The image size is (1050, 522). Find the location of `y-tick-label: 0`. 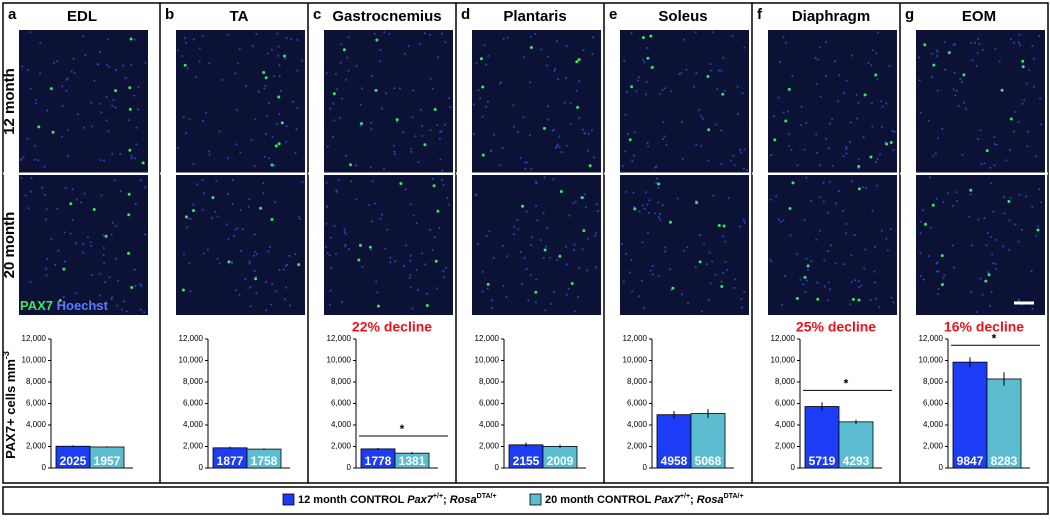

y-tick-label: 0 is located at coordinates (793, 467).